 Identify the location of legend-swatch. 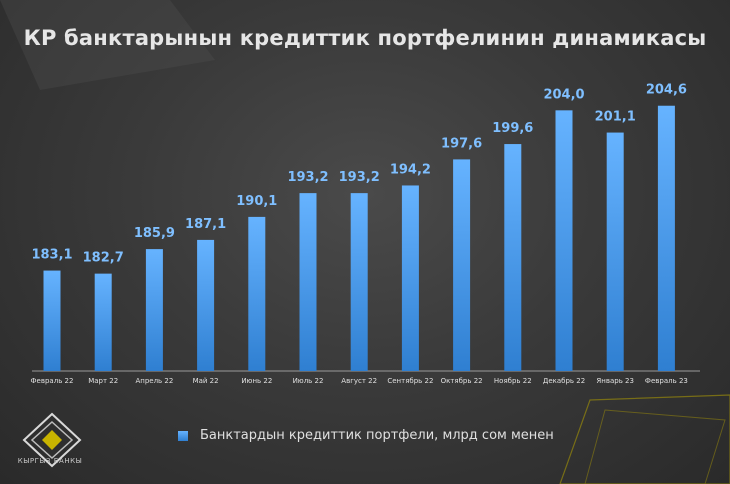
(183, 435).